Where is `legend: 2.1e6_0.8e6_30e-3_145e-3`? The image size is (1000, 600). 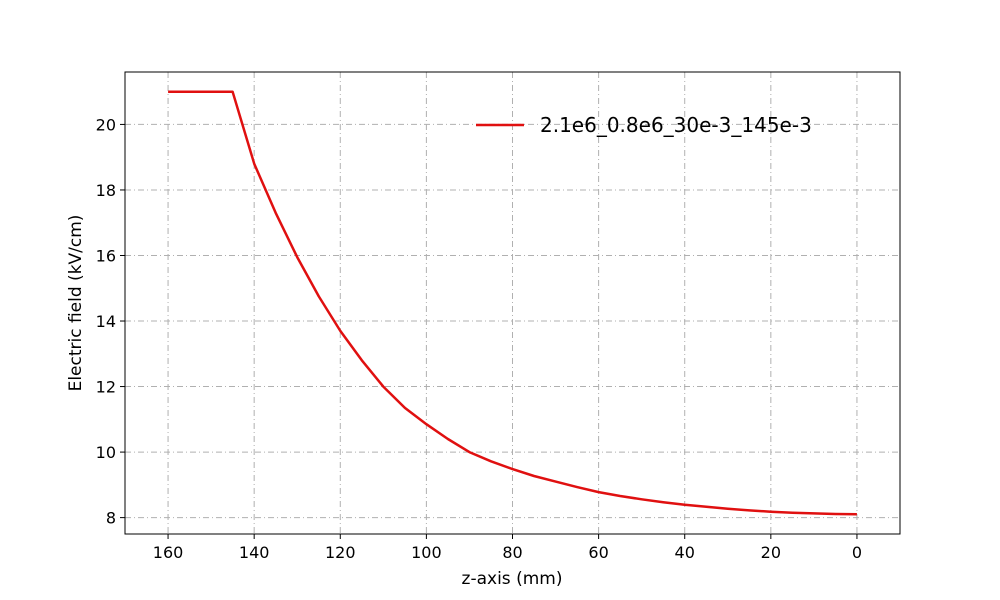
legend: 2.1e6_0.8e6_30e-3_145e-3 is located at coordinates (644, 125).